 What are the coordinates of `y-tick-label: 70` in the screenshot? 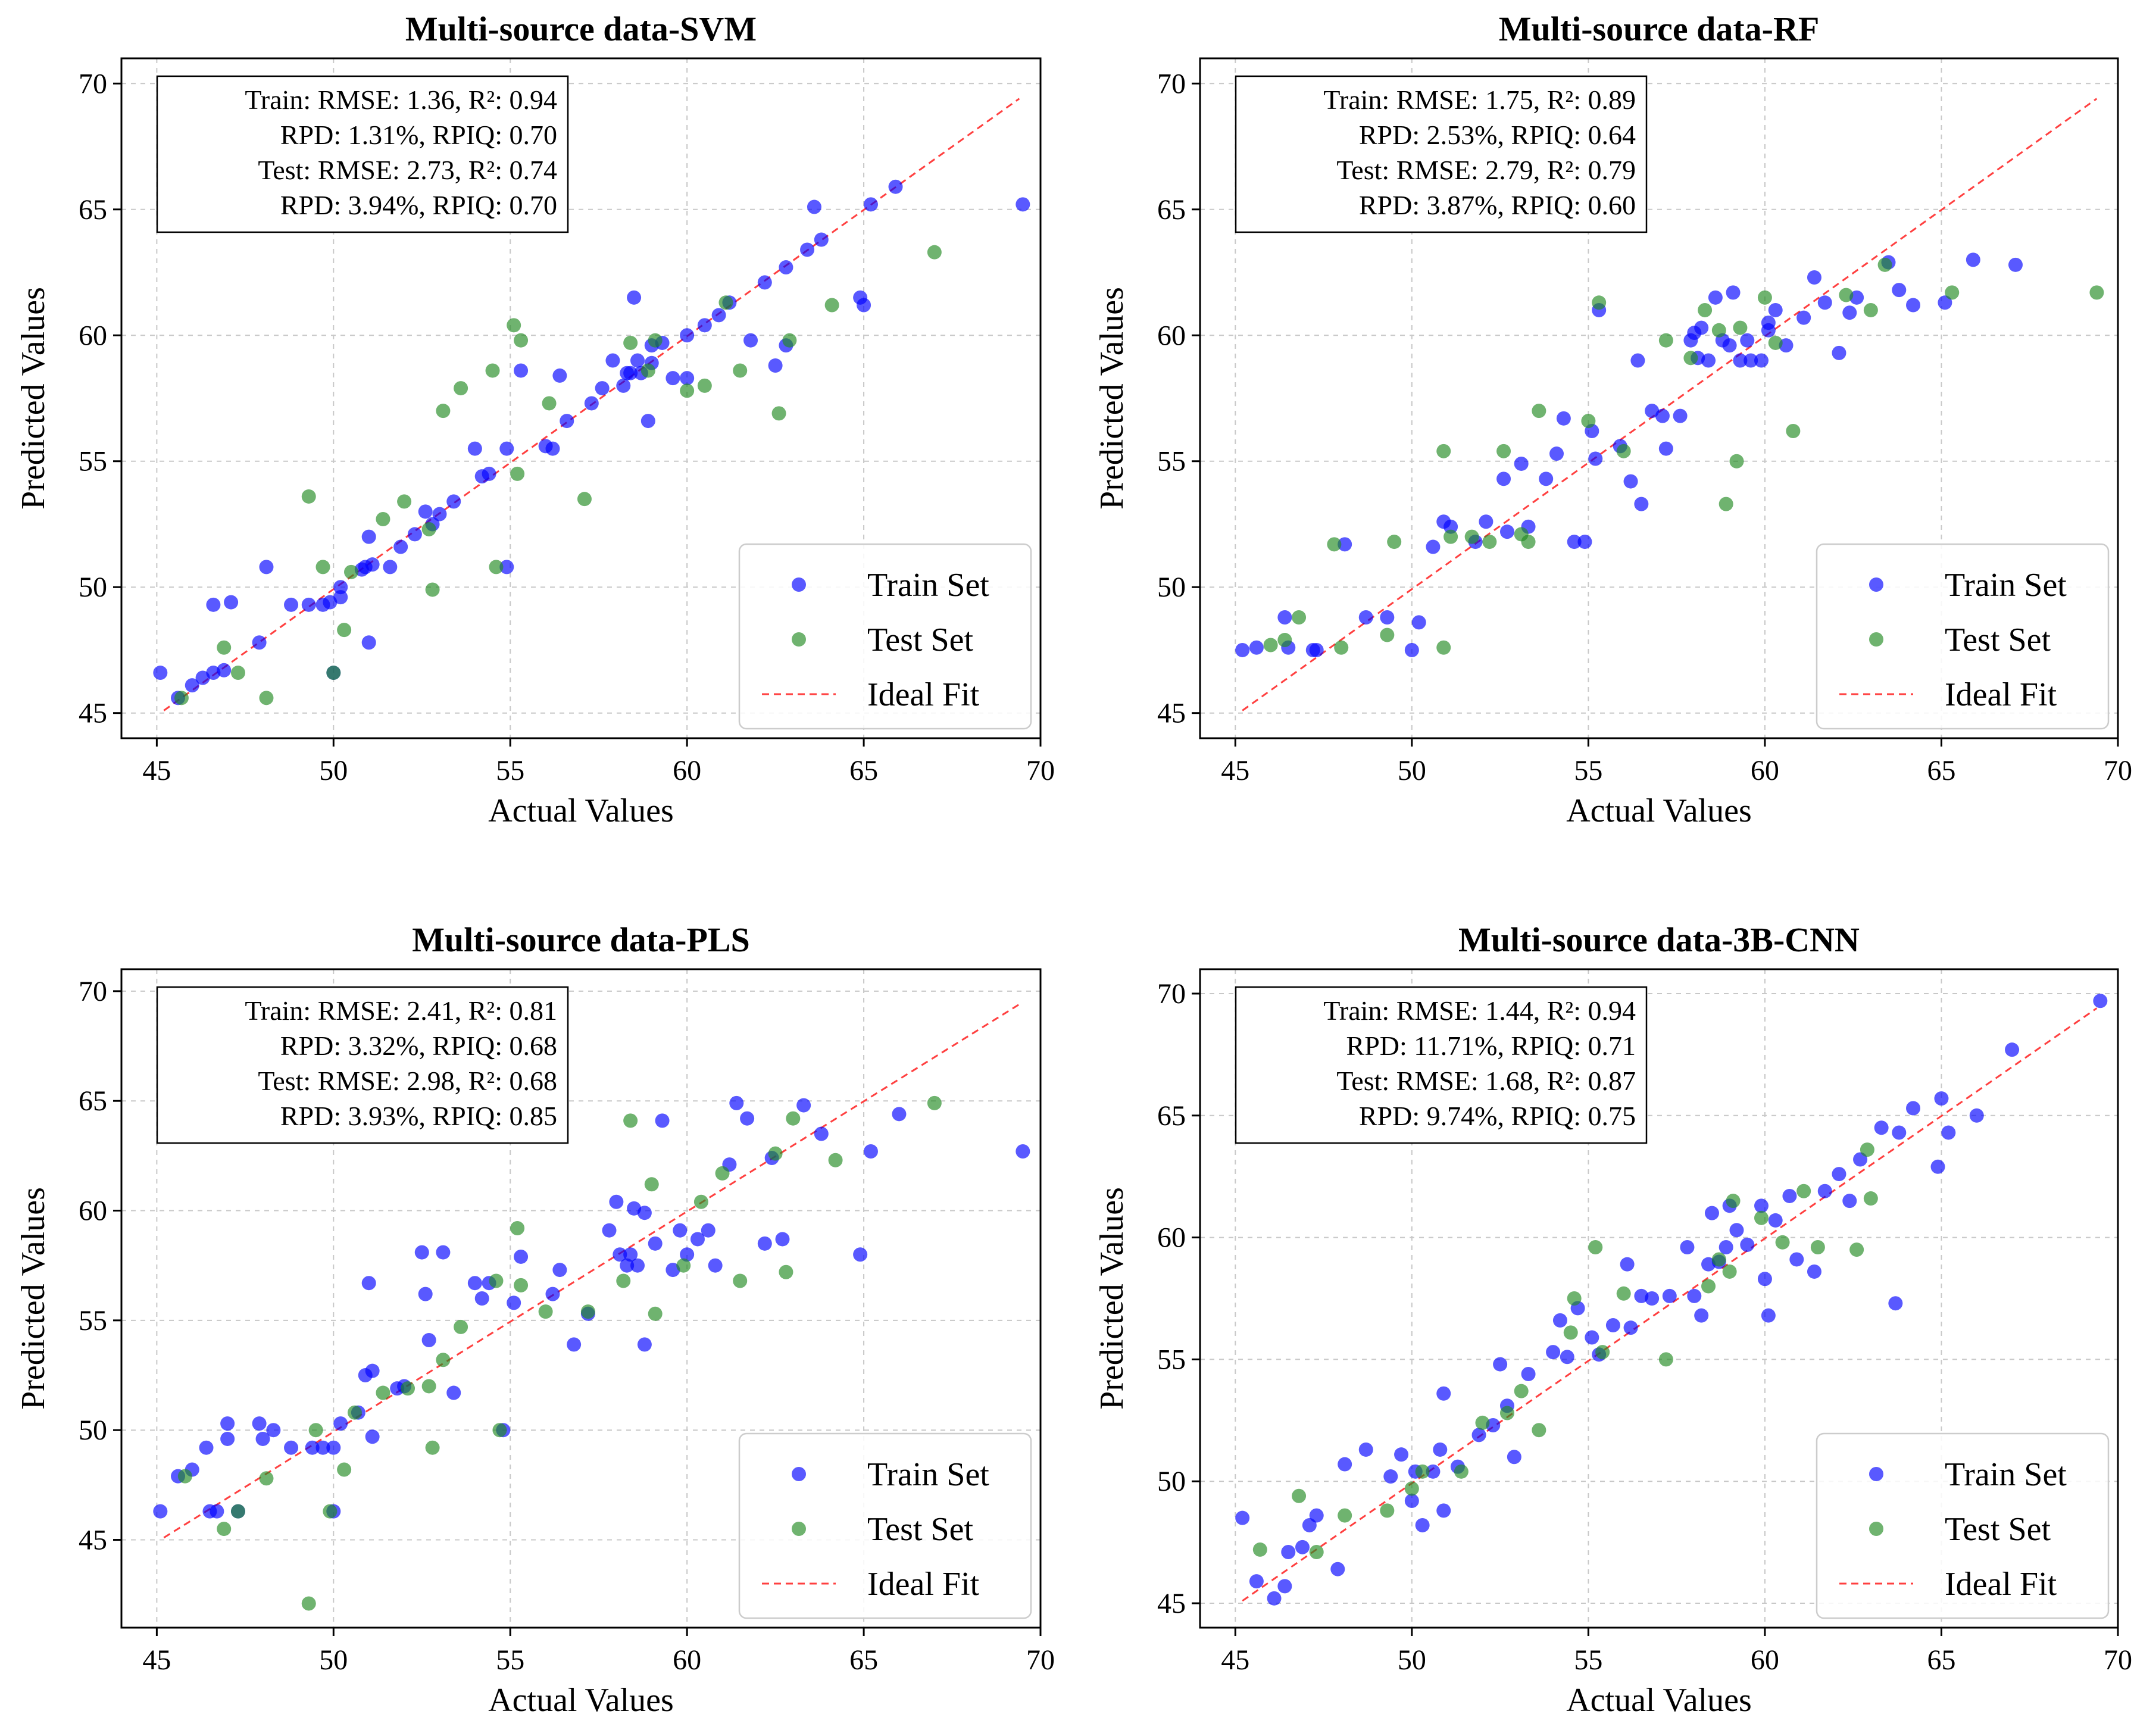 It's located at (93, 84).